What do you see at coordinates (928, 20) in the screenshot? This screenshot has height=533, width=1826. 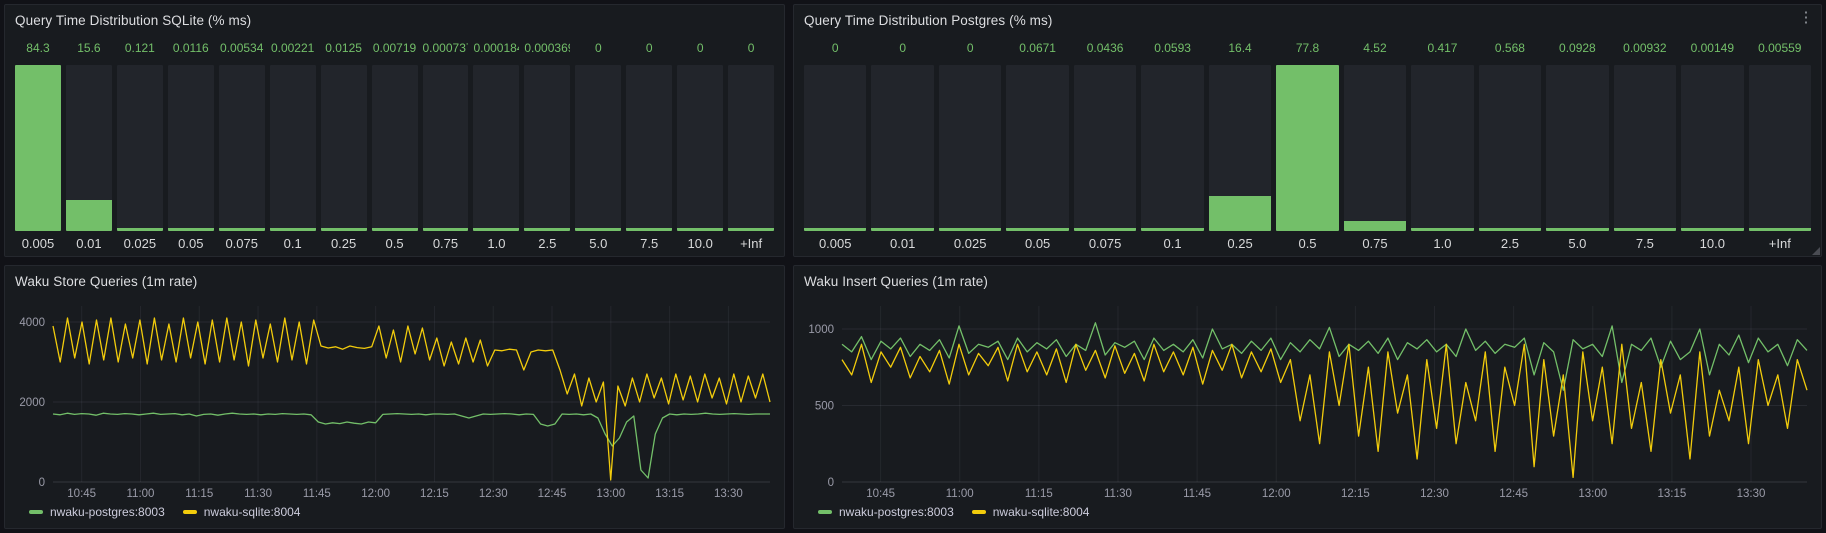 I see `panel-title: Query Time Distribution Postgres (% ms)` at bounding box center [928, 20].